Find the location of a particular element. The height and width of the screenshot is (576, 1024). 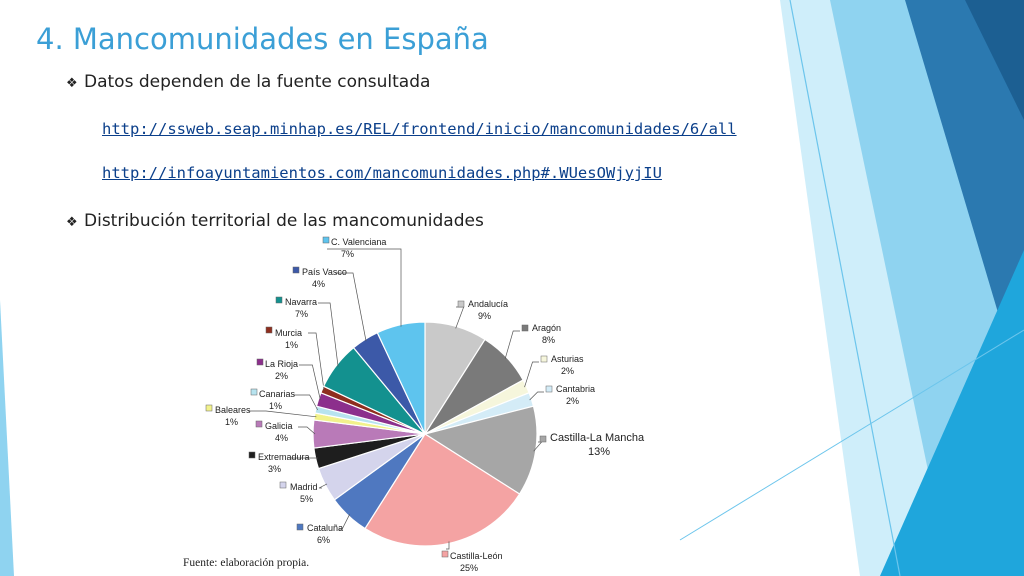

slice-label: La Rioja is located at coordinates (281, 364).